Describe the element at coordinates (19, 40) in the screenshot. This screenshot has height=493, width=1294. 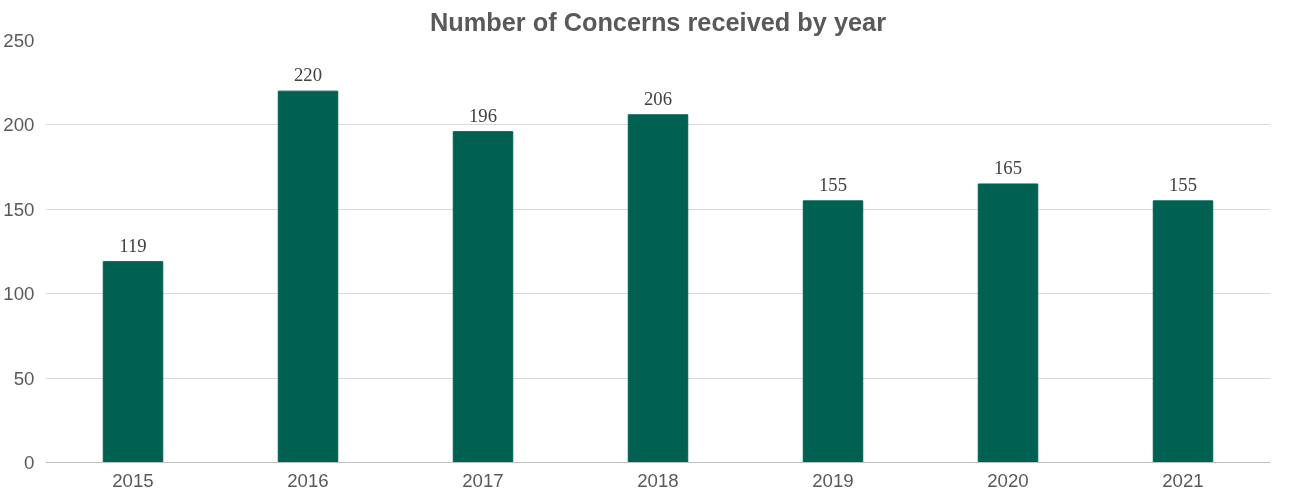
I see `y-tick-label: 250` at that location.